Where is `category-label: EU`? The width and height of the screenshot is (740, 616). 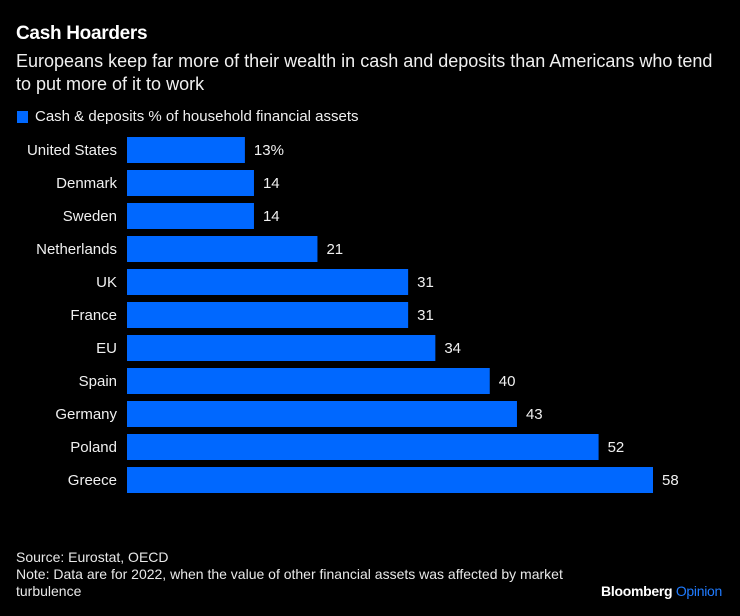
category-label: EU is located at coordinates (106, 348).